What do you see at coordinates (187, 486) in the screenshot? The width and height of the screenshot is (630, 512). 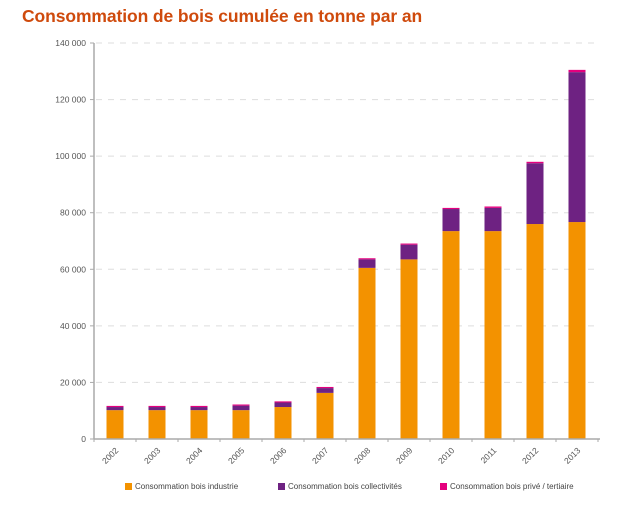 I see `legend-label-industrie: Consommation bois industrie` at bounding box center [187, 486].